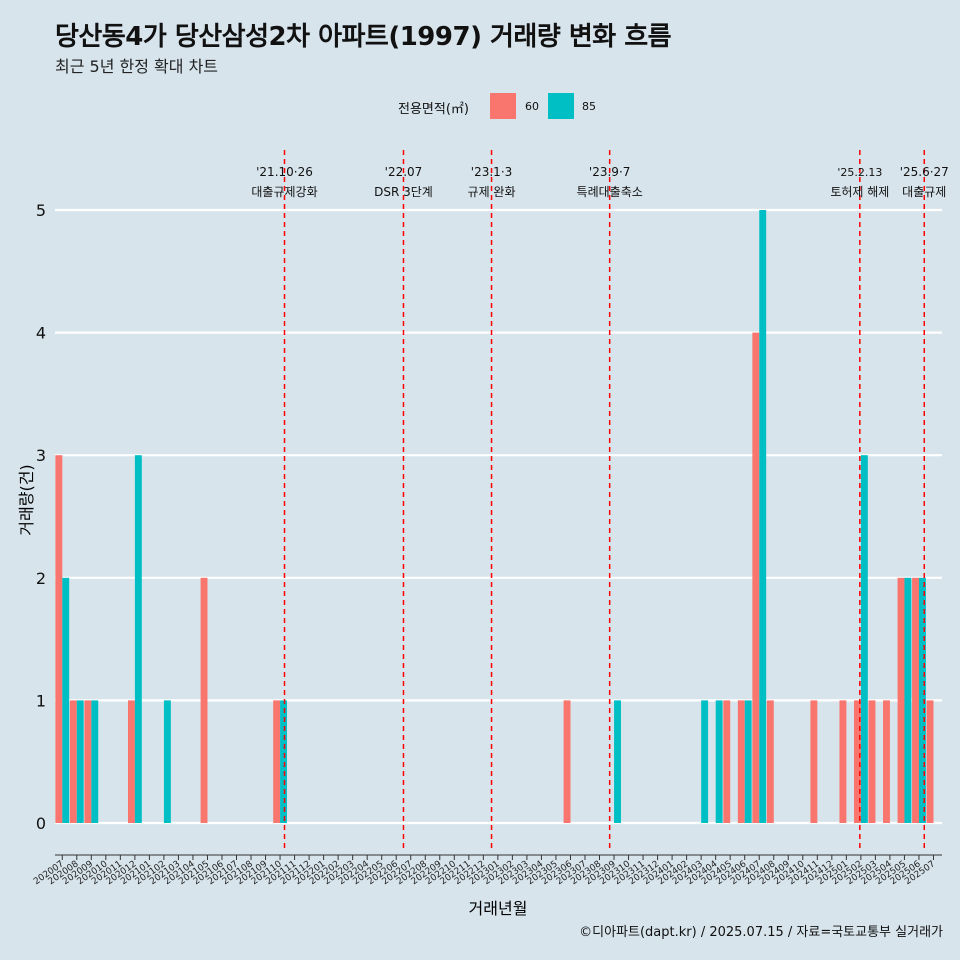 The height and width of the screenshot is (960, 960). What do you see at coordinates (498, 908) in the screenshot?
I see `x-axis-title: 거래년월` at bounding box center [498, 908].